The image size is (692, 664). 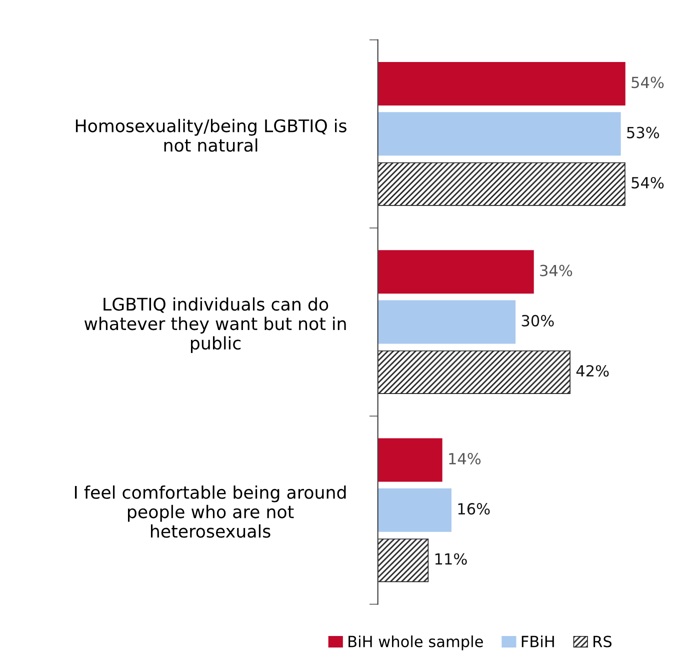 What do you see at coordinates (592, 371) in the screenshot?
I see `data-label: 42%` at bounding box center [592, 371].